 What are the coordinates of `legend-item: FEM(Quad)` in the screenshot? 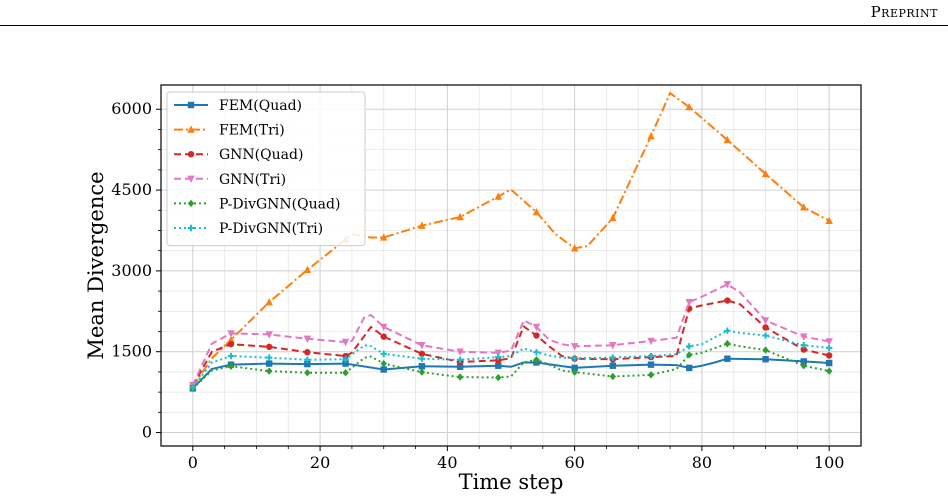 It's located at (238, 106).